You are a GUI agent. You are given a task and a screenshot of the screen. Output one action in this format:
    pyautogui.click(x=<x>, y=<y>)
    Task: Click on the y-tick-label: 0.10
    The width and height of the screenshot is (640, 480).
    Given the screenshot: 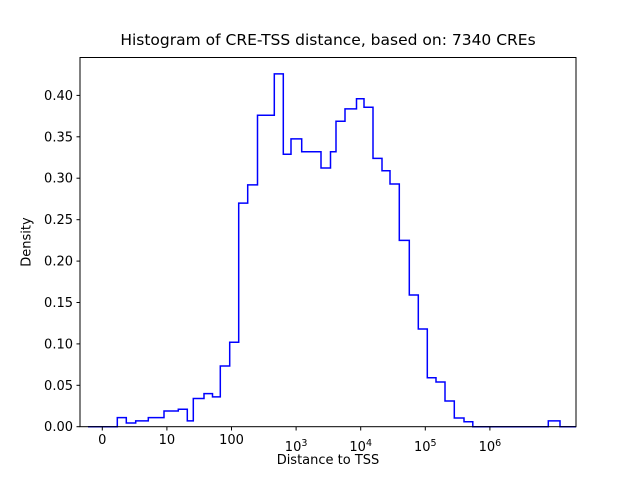 What is the action you would take?
    pyautogui.click(x=58, y=344)
    